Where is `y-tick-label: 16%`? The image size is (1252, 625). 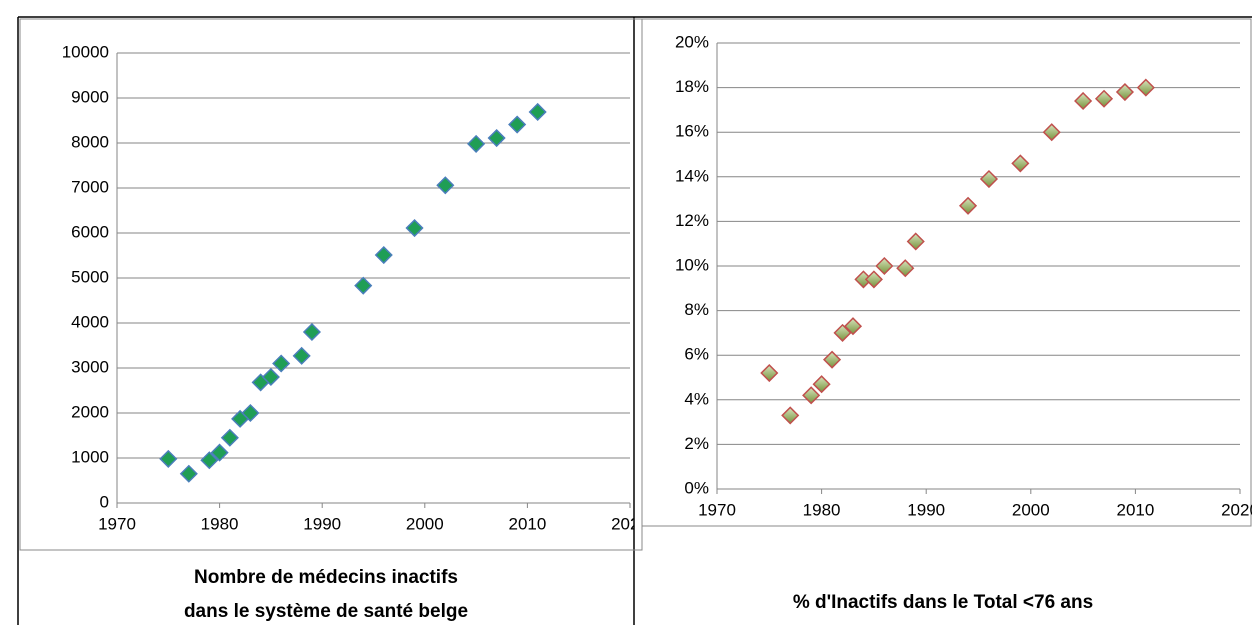 y-tick-label: 16% is located at coordinates (692, 131).